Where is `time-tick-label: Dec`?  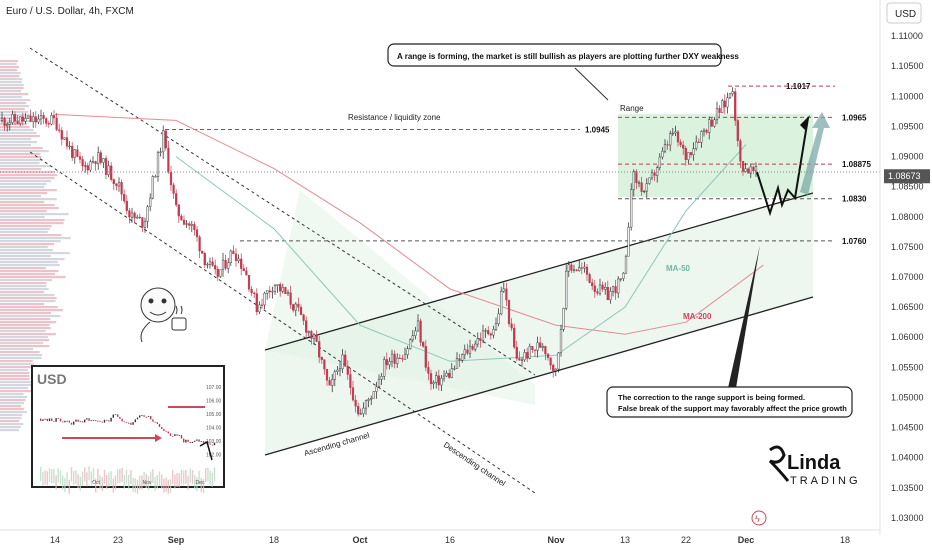 time-tick-label: Dec is located at coordinates (746, 540).